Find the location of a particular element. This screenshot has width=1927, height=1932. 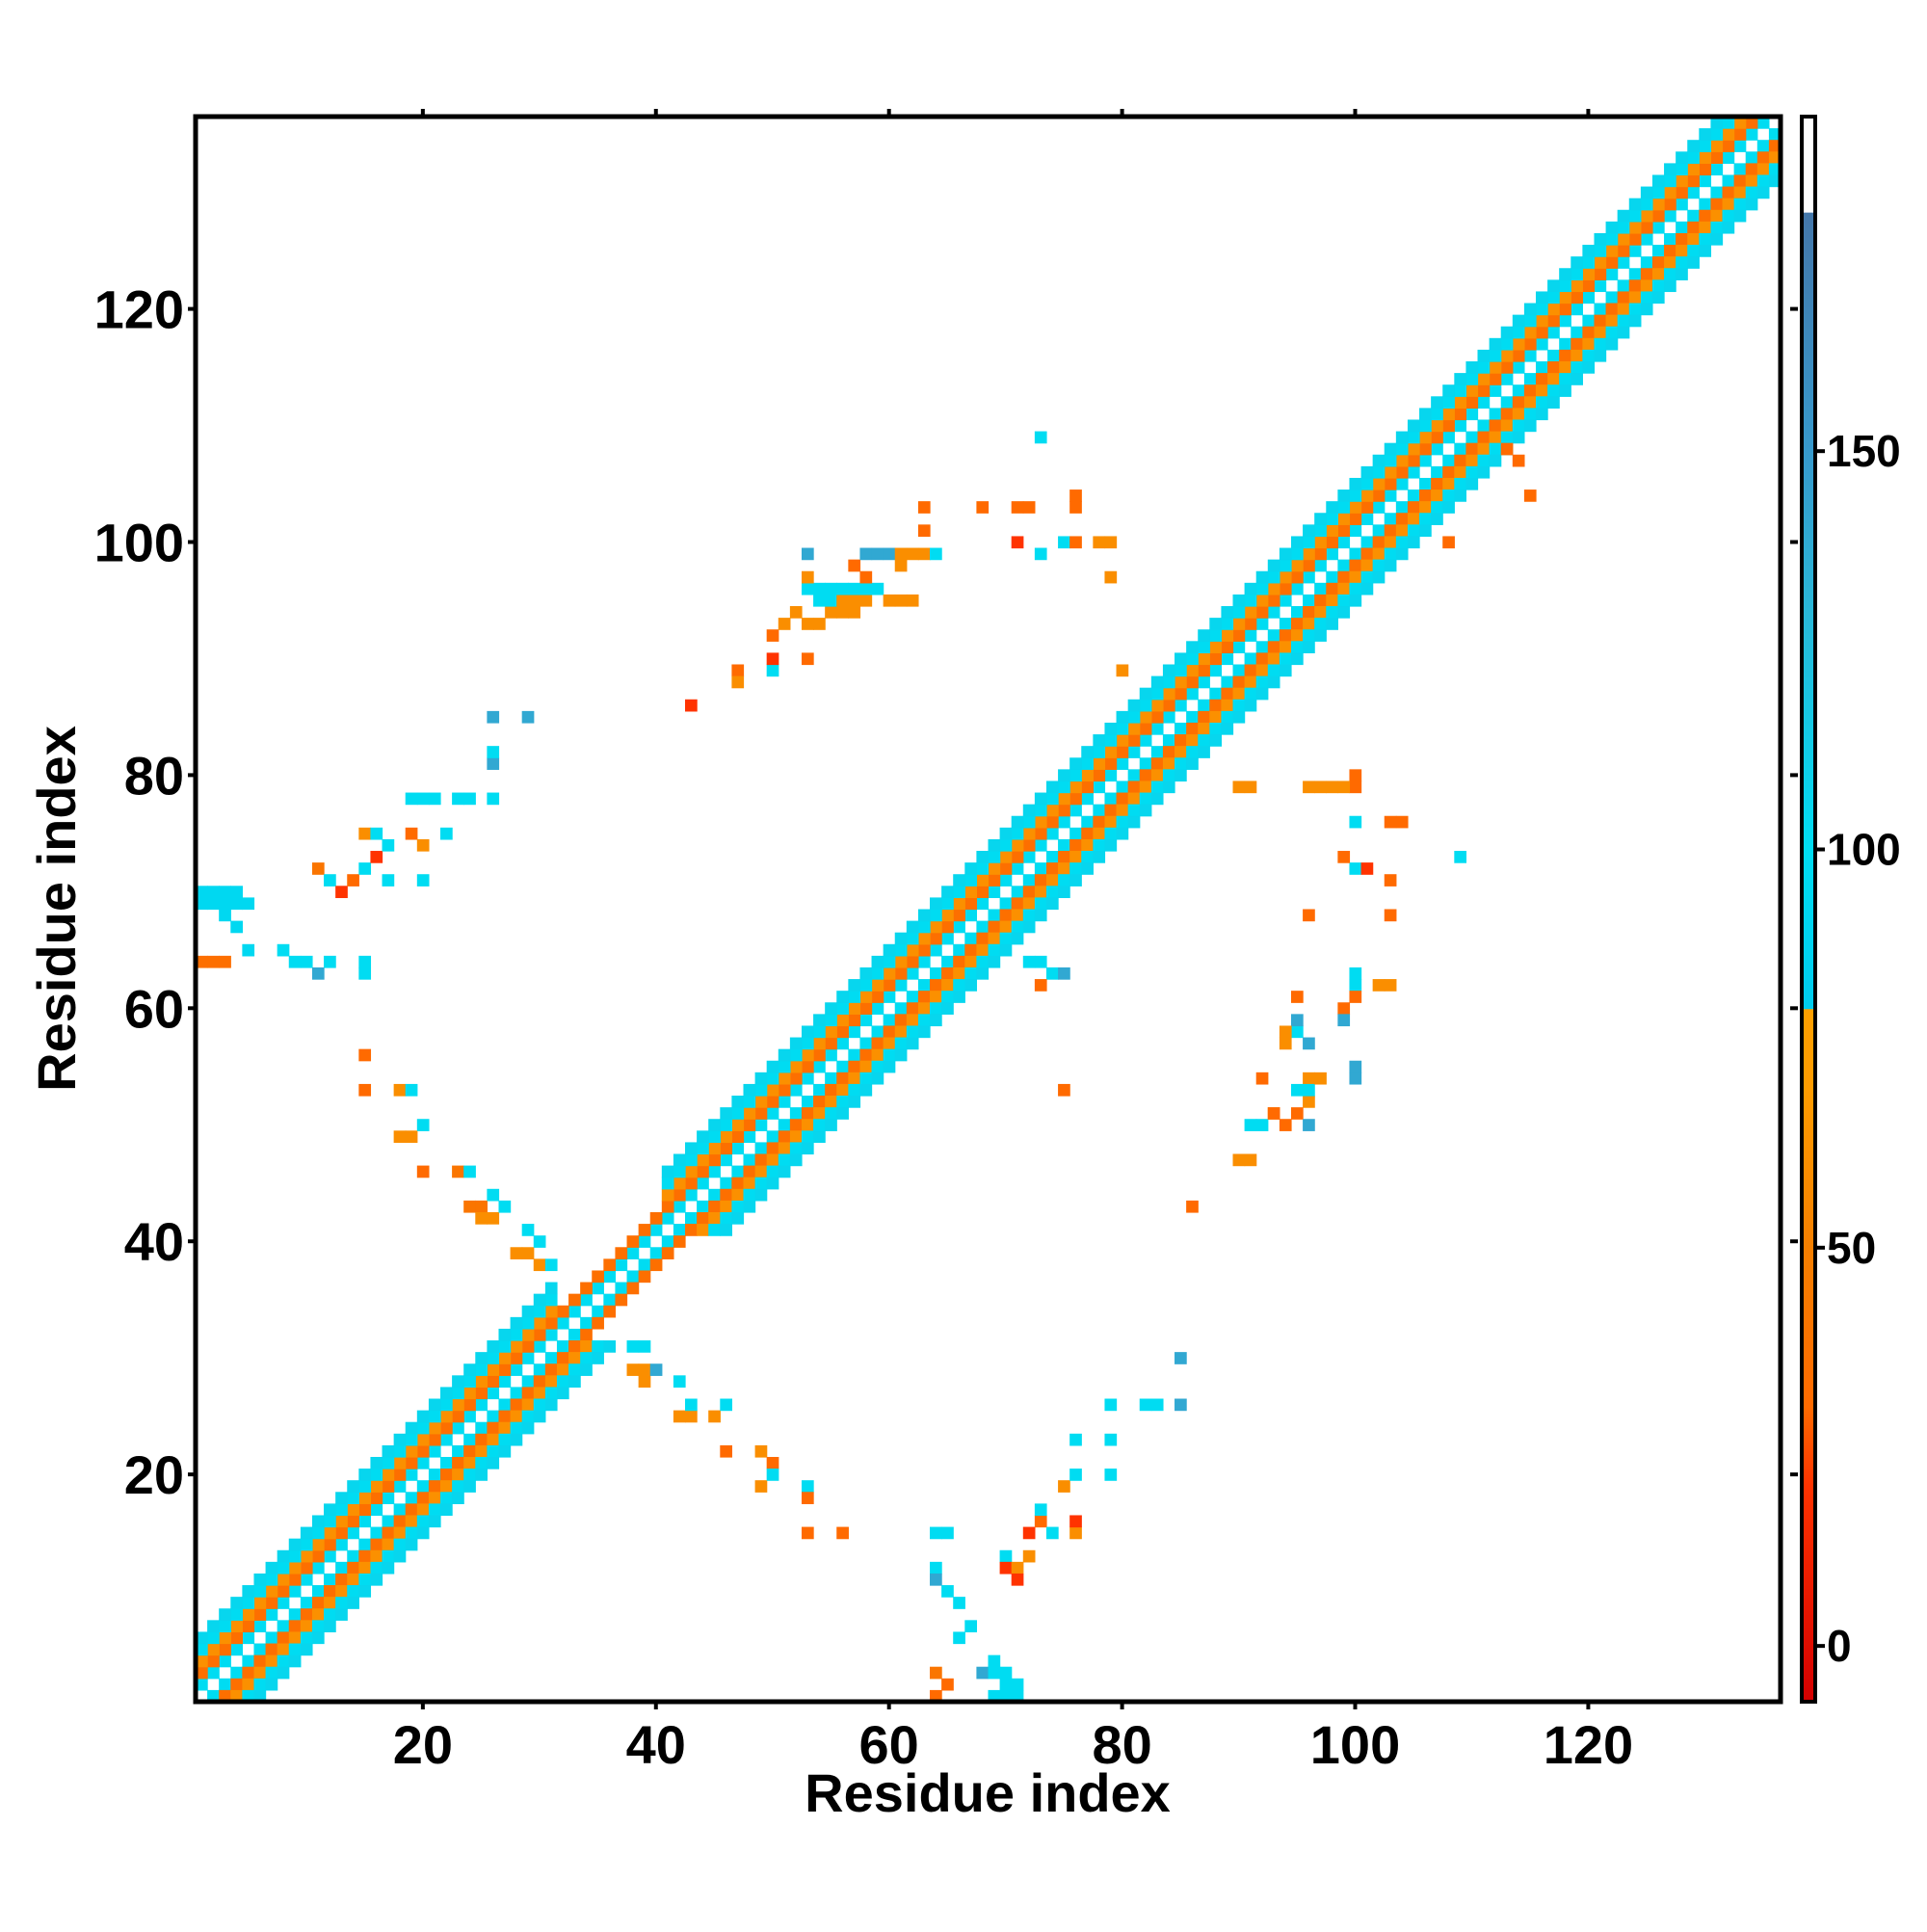

y-tick-label: 40 is located at coordinates (154, 1241).